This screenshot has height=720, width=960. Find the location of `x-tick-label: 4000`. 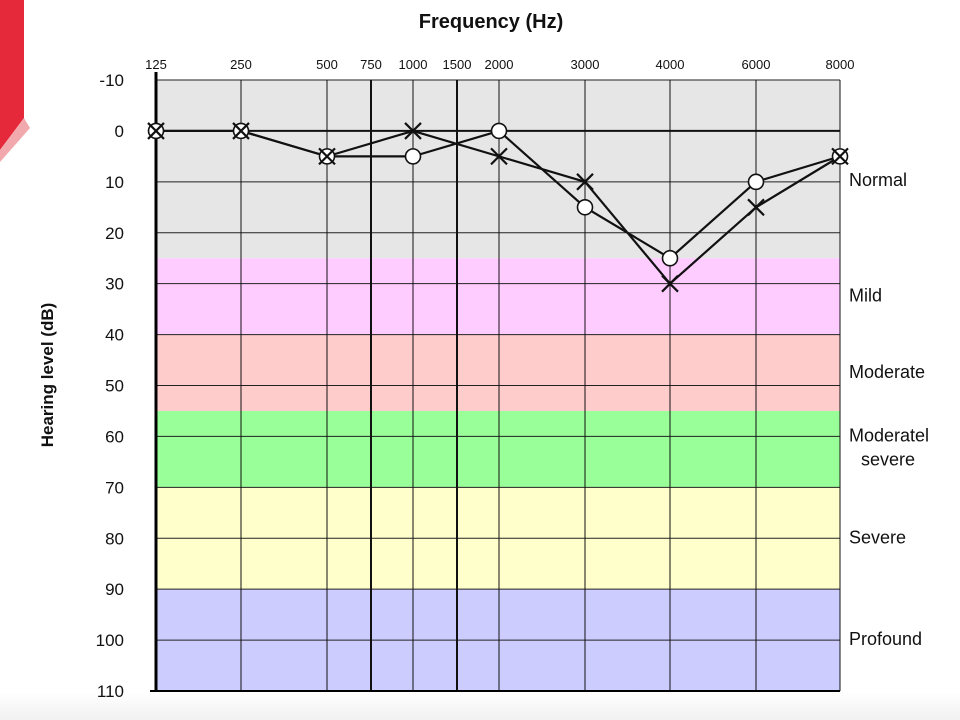

x-tick-label: 4000 is located at coordinates (670, 64).